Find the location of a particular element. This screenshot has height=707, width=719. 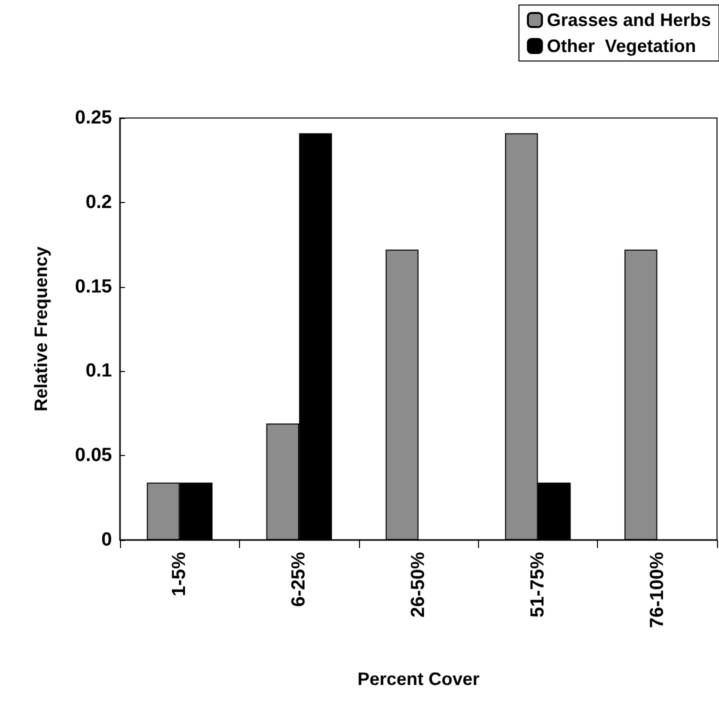

x-axis-title: Percent Cover is located at coordinates (418, 679).